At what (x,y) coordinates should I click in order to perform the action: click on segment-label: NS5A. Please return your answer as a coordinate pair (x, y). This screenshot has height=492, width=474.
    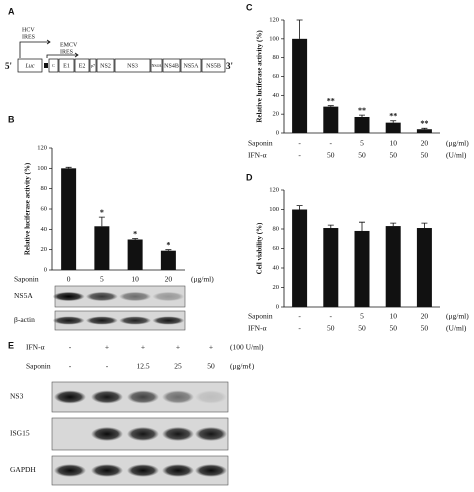
    Looking at the image, I should click on (191, 66).